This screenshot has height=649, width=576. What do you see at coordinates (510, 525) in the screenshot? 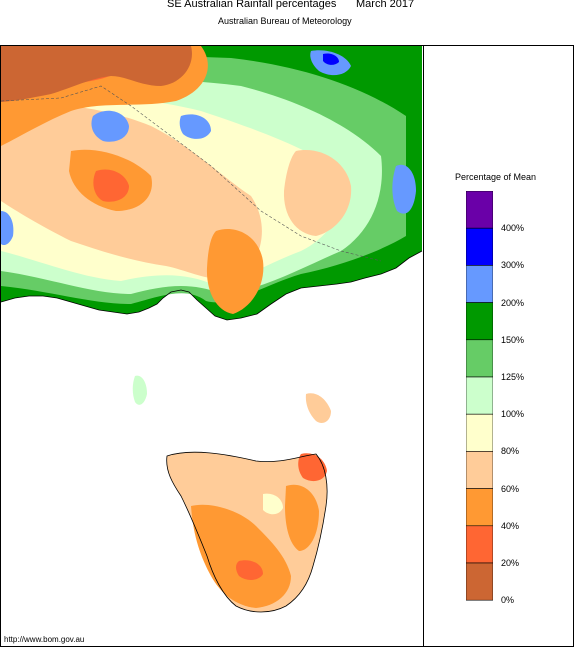
I see `legend-label-9: 40%` at bounding box center [510, 525].